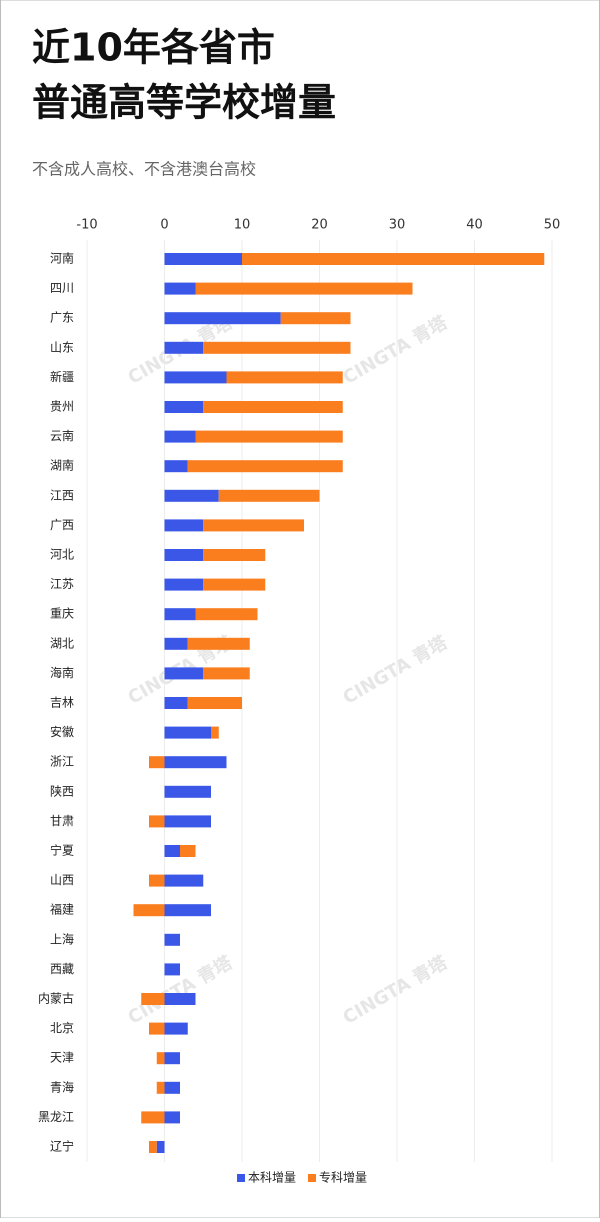  I want to click on chart-title: 普通高等学校增量, so click(184, 103).